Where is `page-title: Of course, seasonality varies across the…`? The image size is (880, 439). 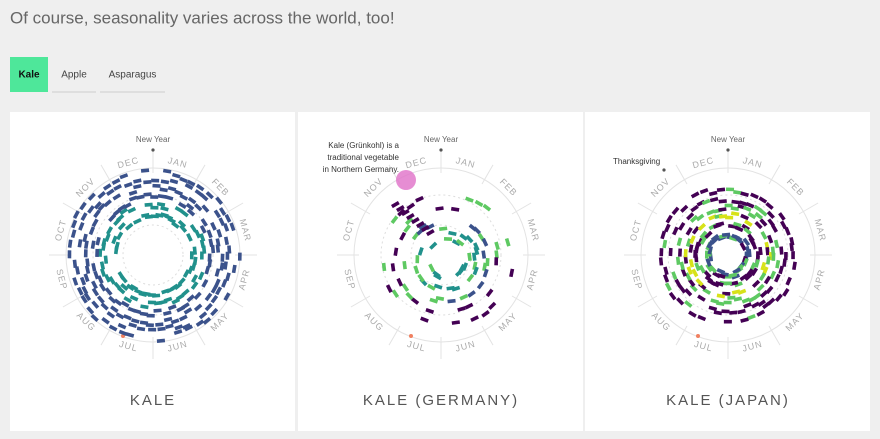
page-title: Of course, seasonality varies across the… is located at coordinates (202, 17).